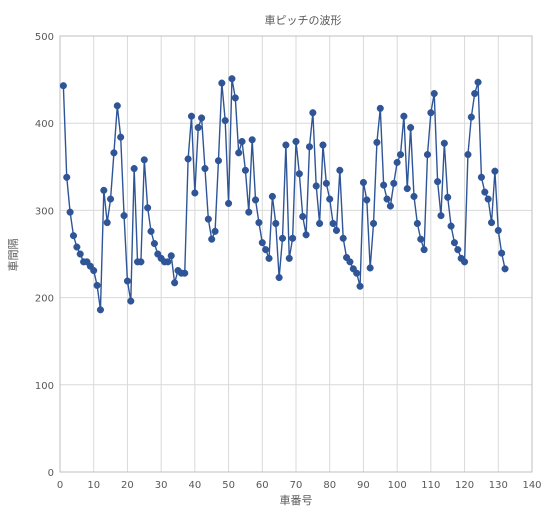  Describe the element at coordinates (498, 485) in the screenshot. I see `x-tick-label: 130` at that location.